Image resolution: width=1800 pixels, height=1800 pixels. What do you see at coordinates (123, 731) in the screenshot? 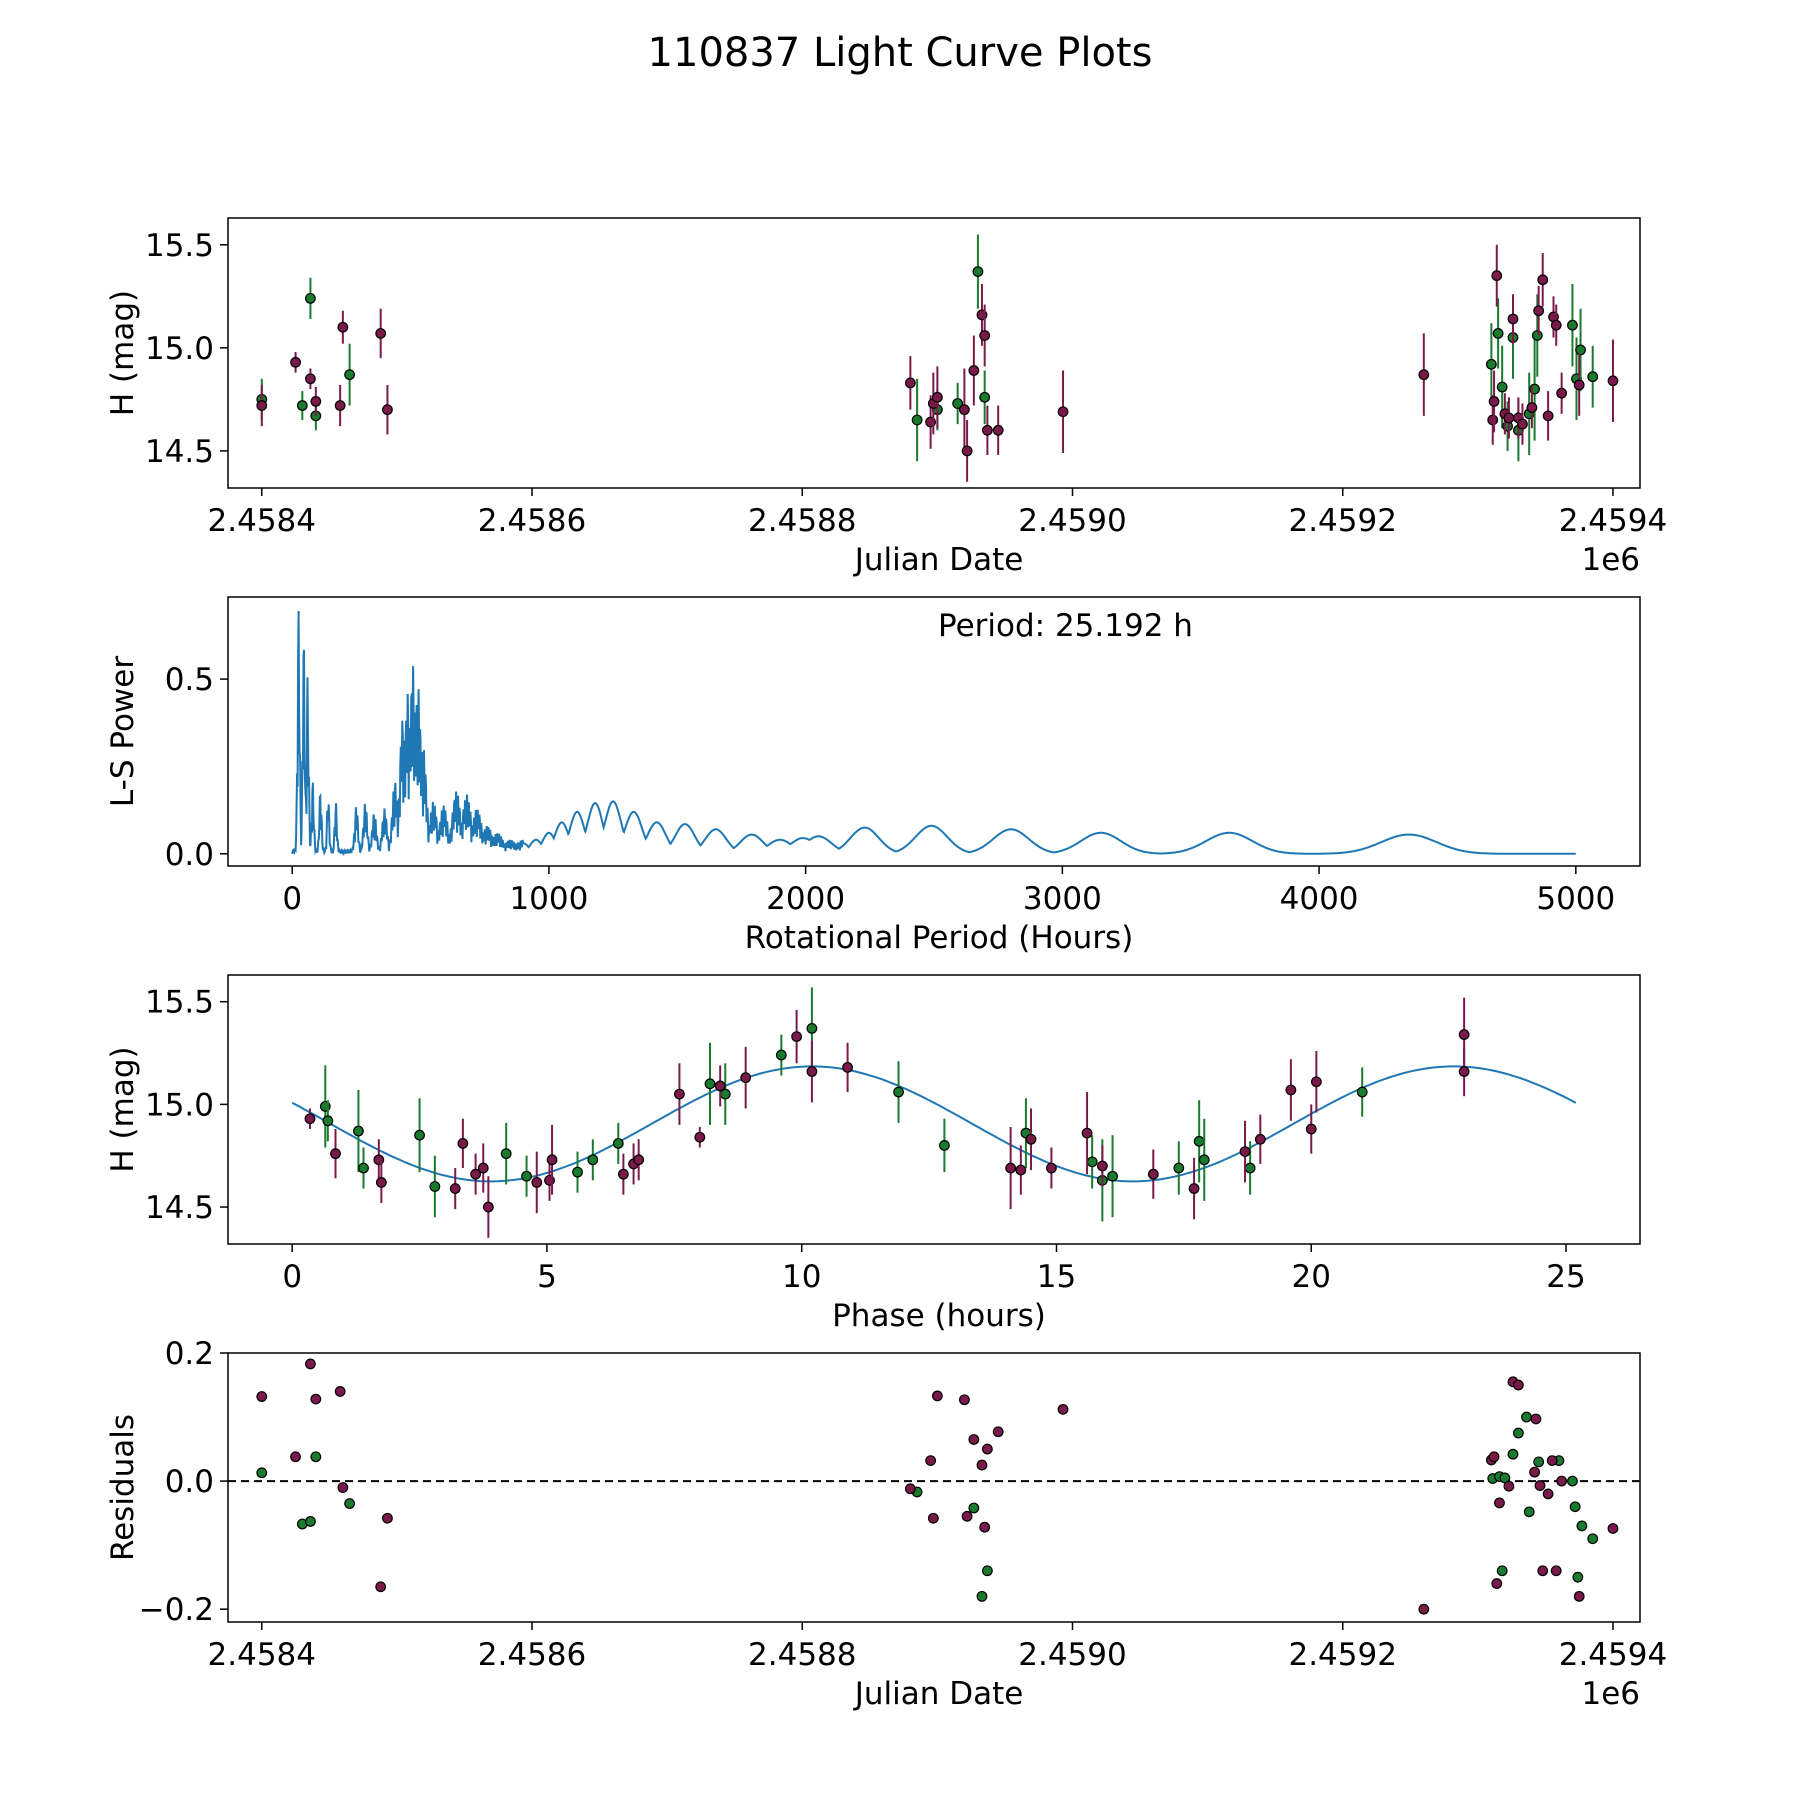
I see `y-axis-label: L-S Power` at bounding box center [123, 731].